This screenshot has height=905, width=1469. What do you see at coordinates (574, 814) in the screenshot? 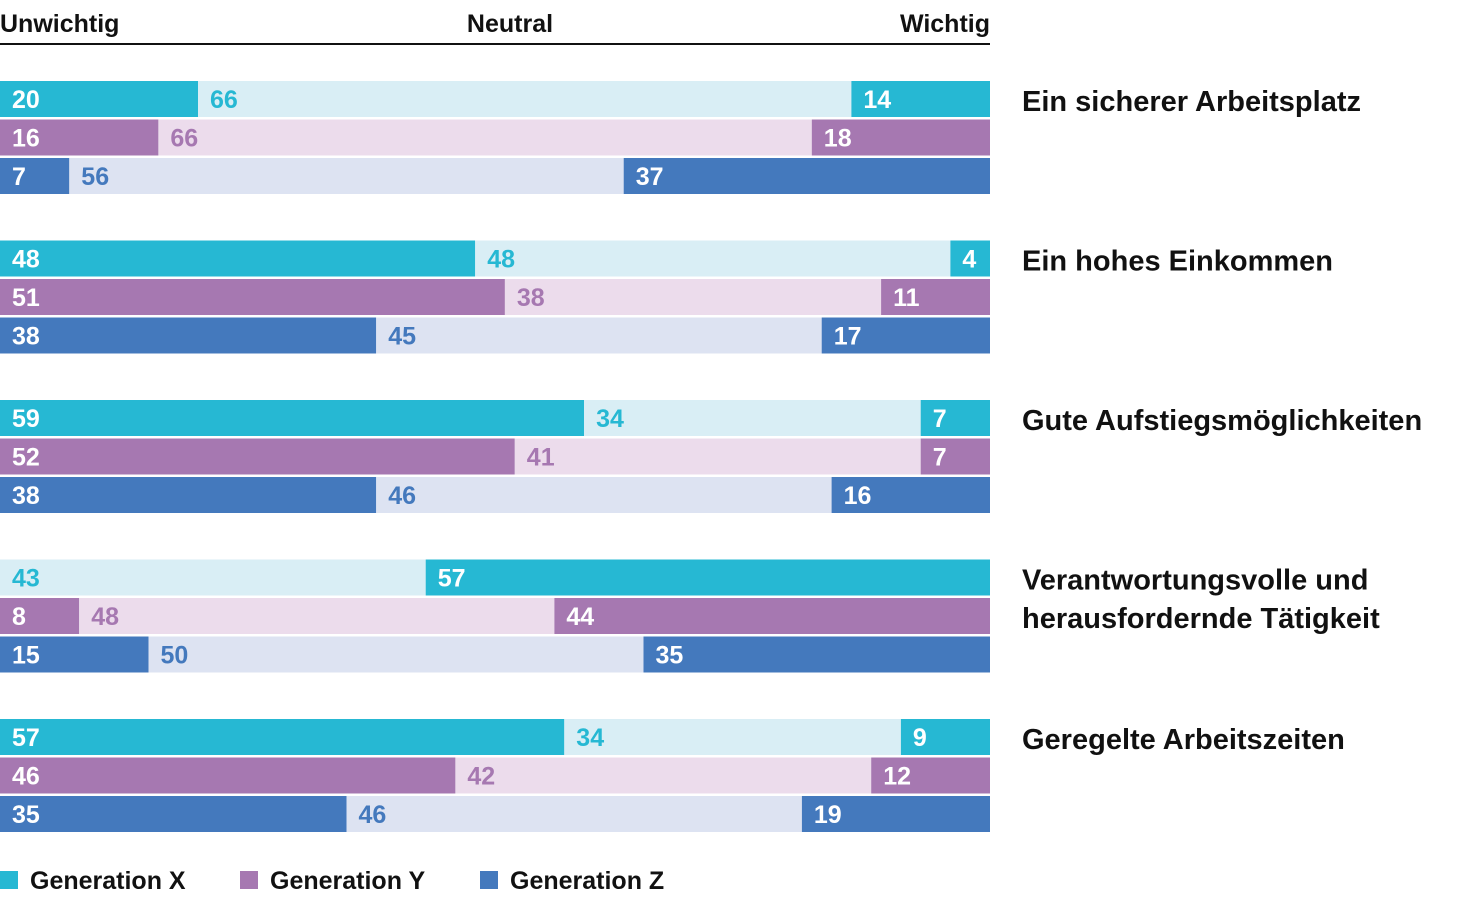
I see `bar-generation-z-neutral-cat5` at bounding box center [574, 814].